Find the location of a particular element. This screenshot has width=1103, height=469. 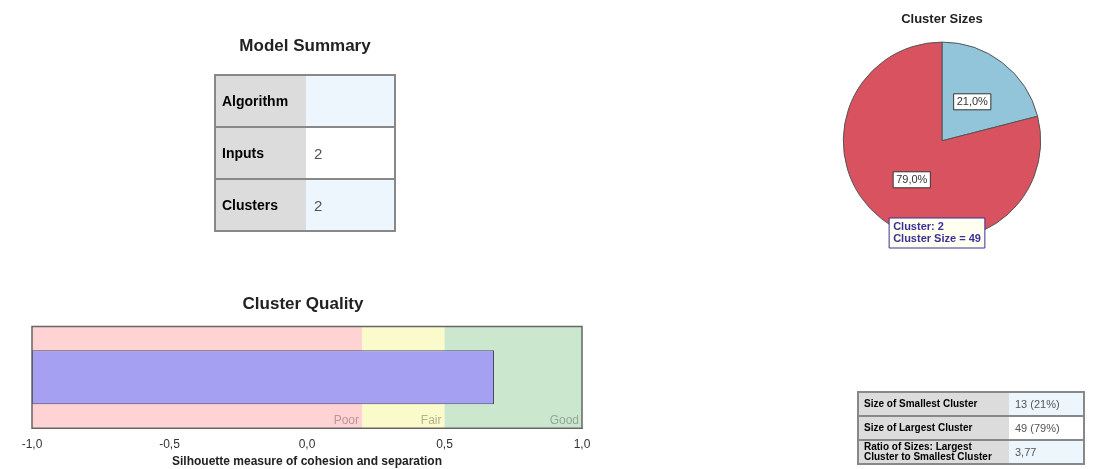

band-label: Good is located at coordinates (564, 419).